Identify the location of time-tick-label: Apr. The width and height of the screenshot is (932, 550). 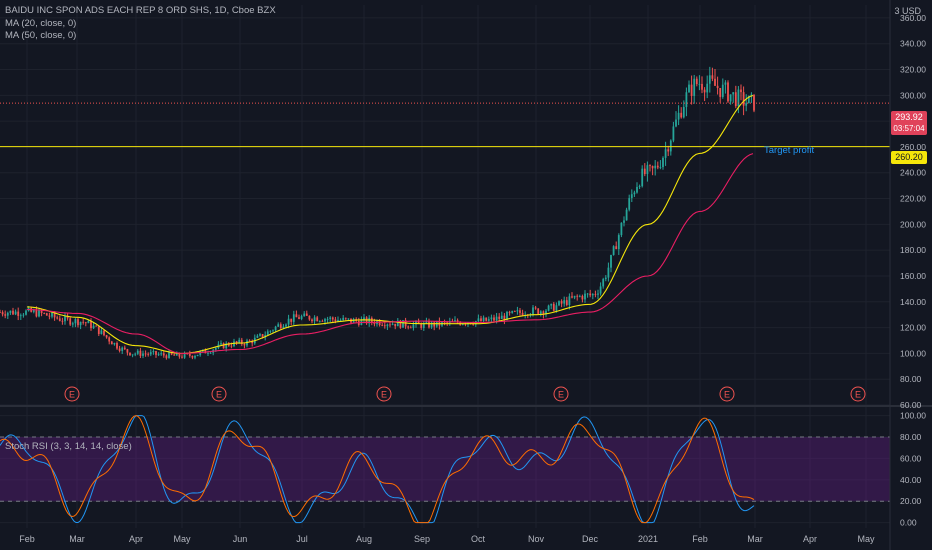
(136, 539).